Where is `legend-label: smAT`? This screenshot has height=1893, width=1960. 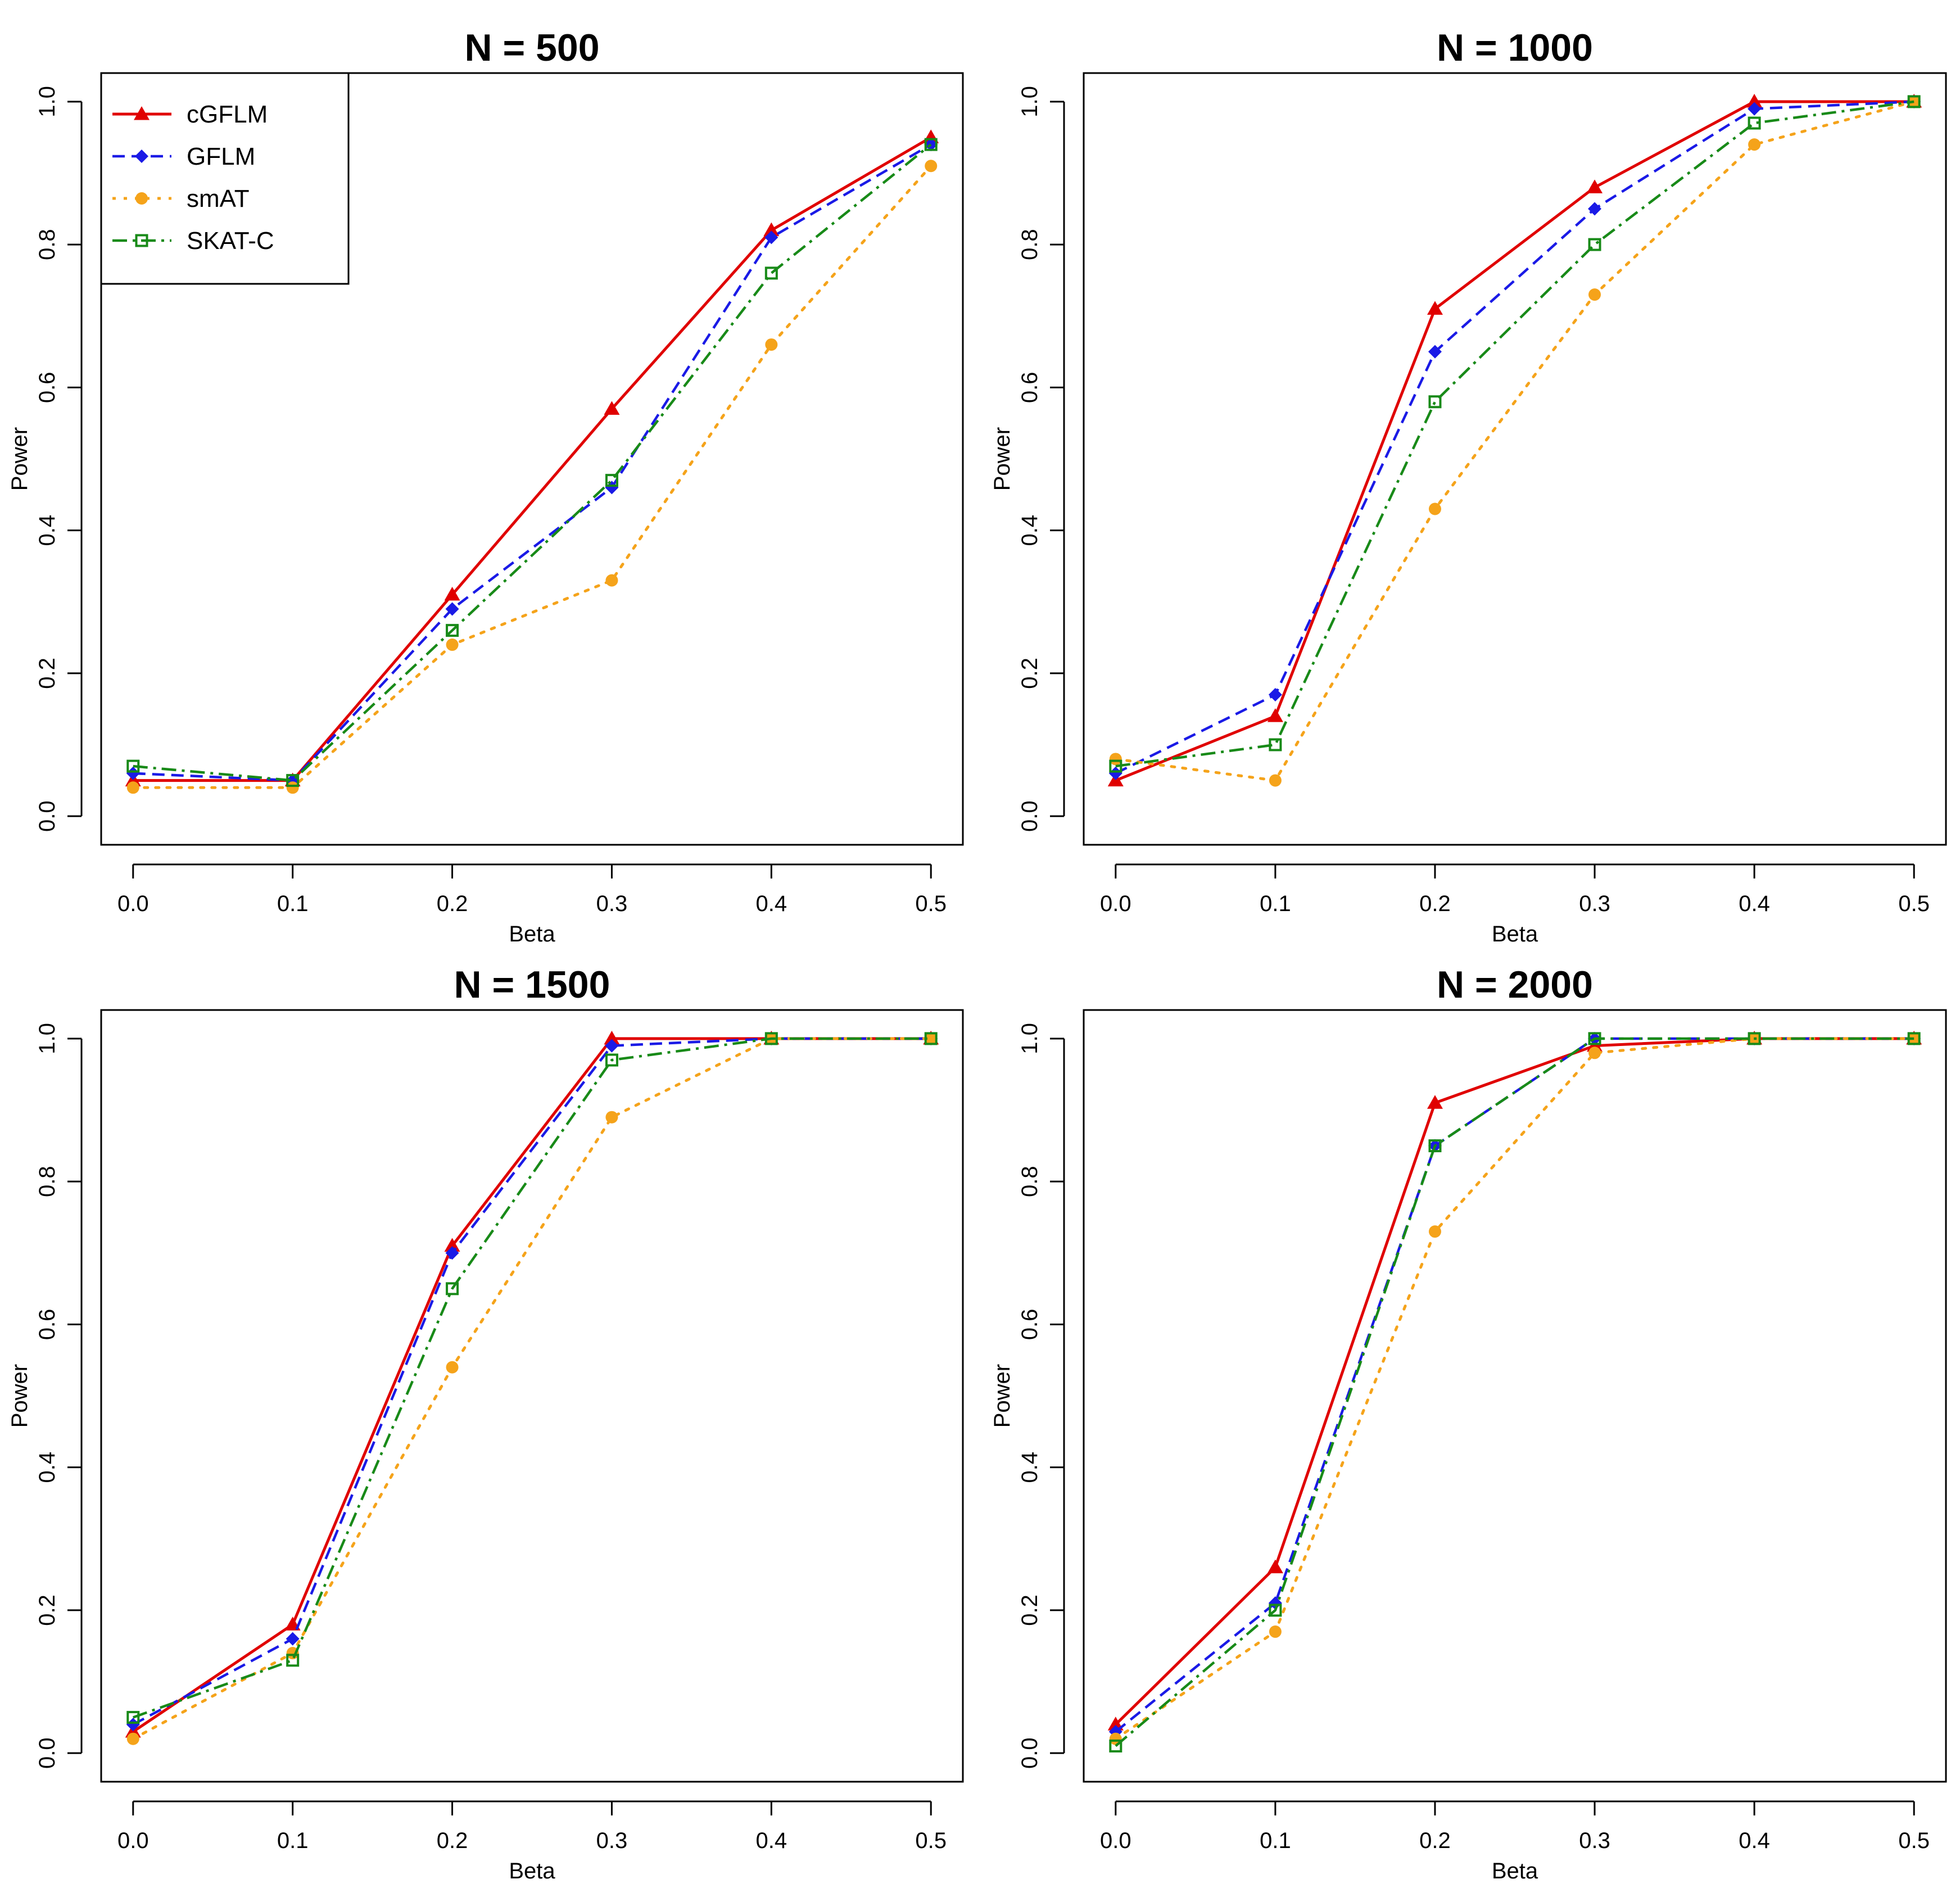 legend-label: smAT is located at coordinates (218, 198).